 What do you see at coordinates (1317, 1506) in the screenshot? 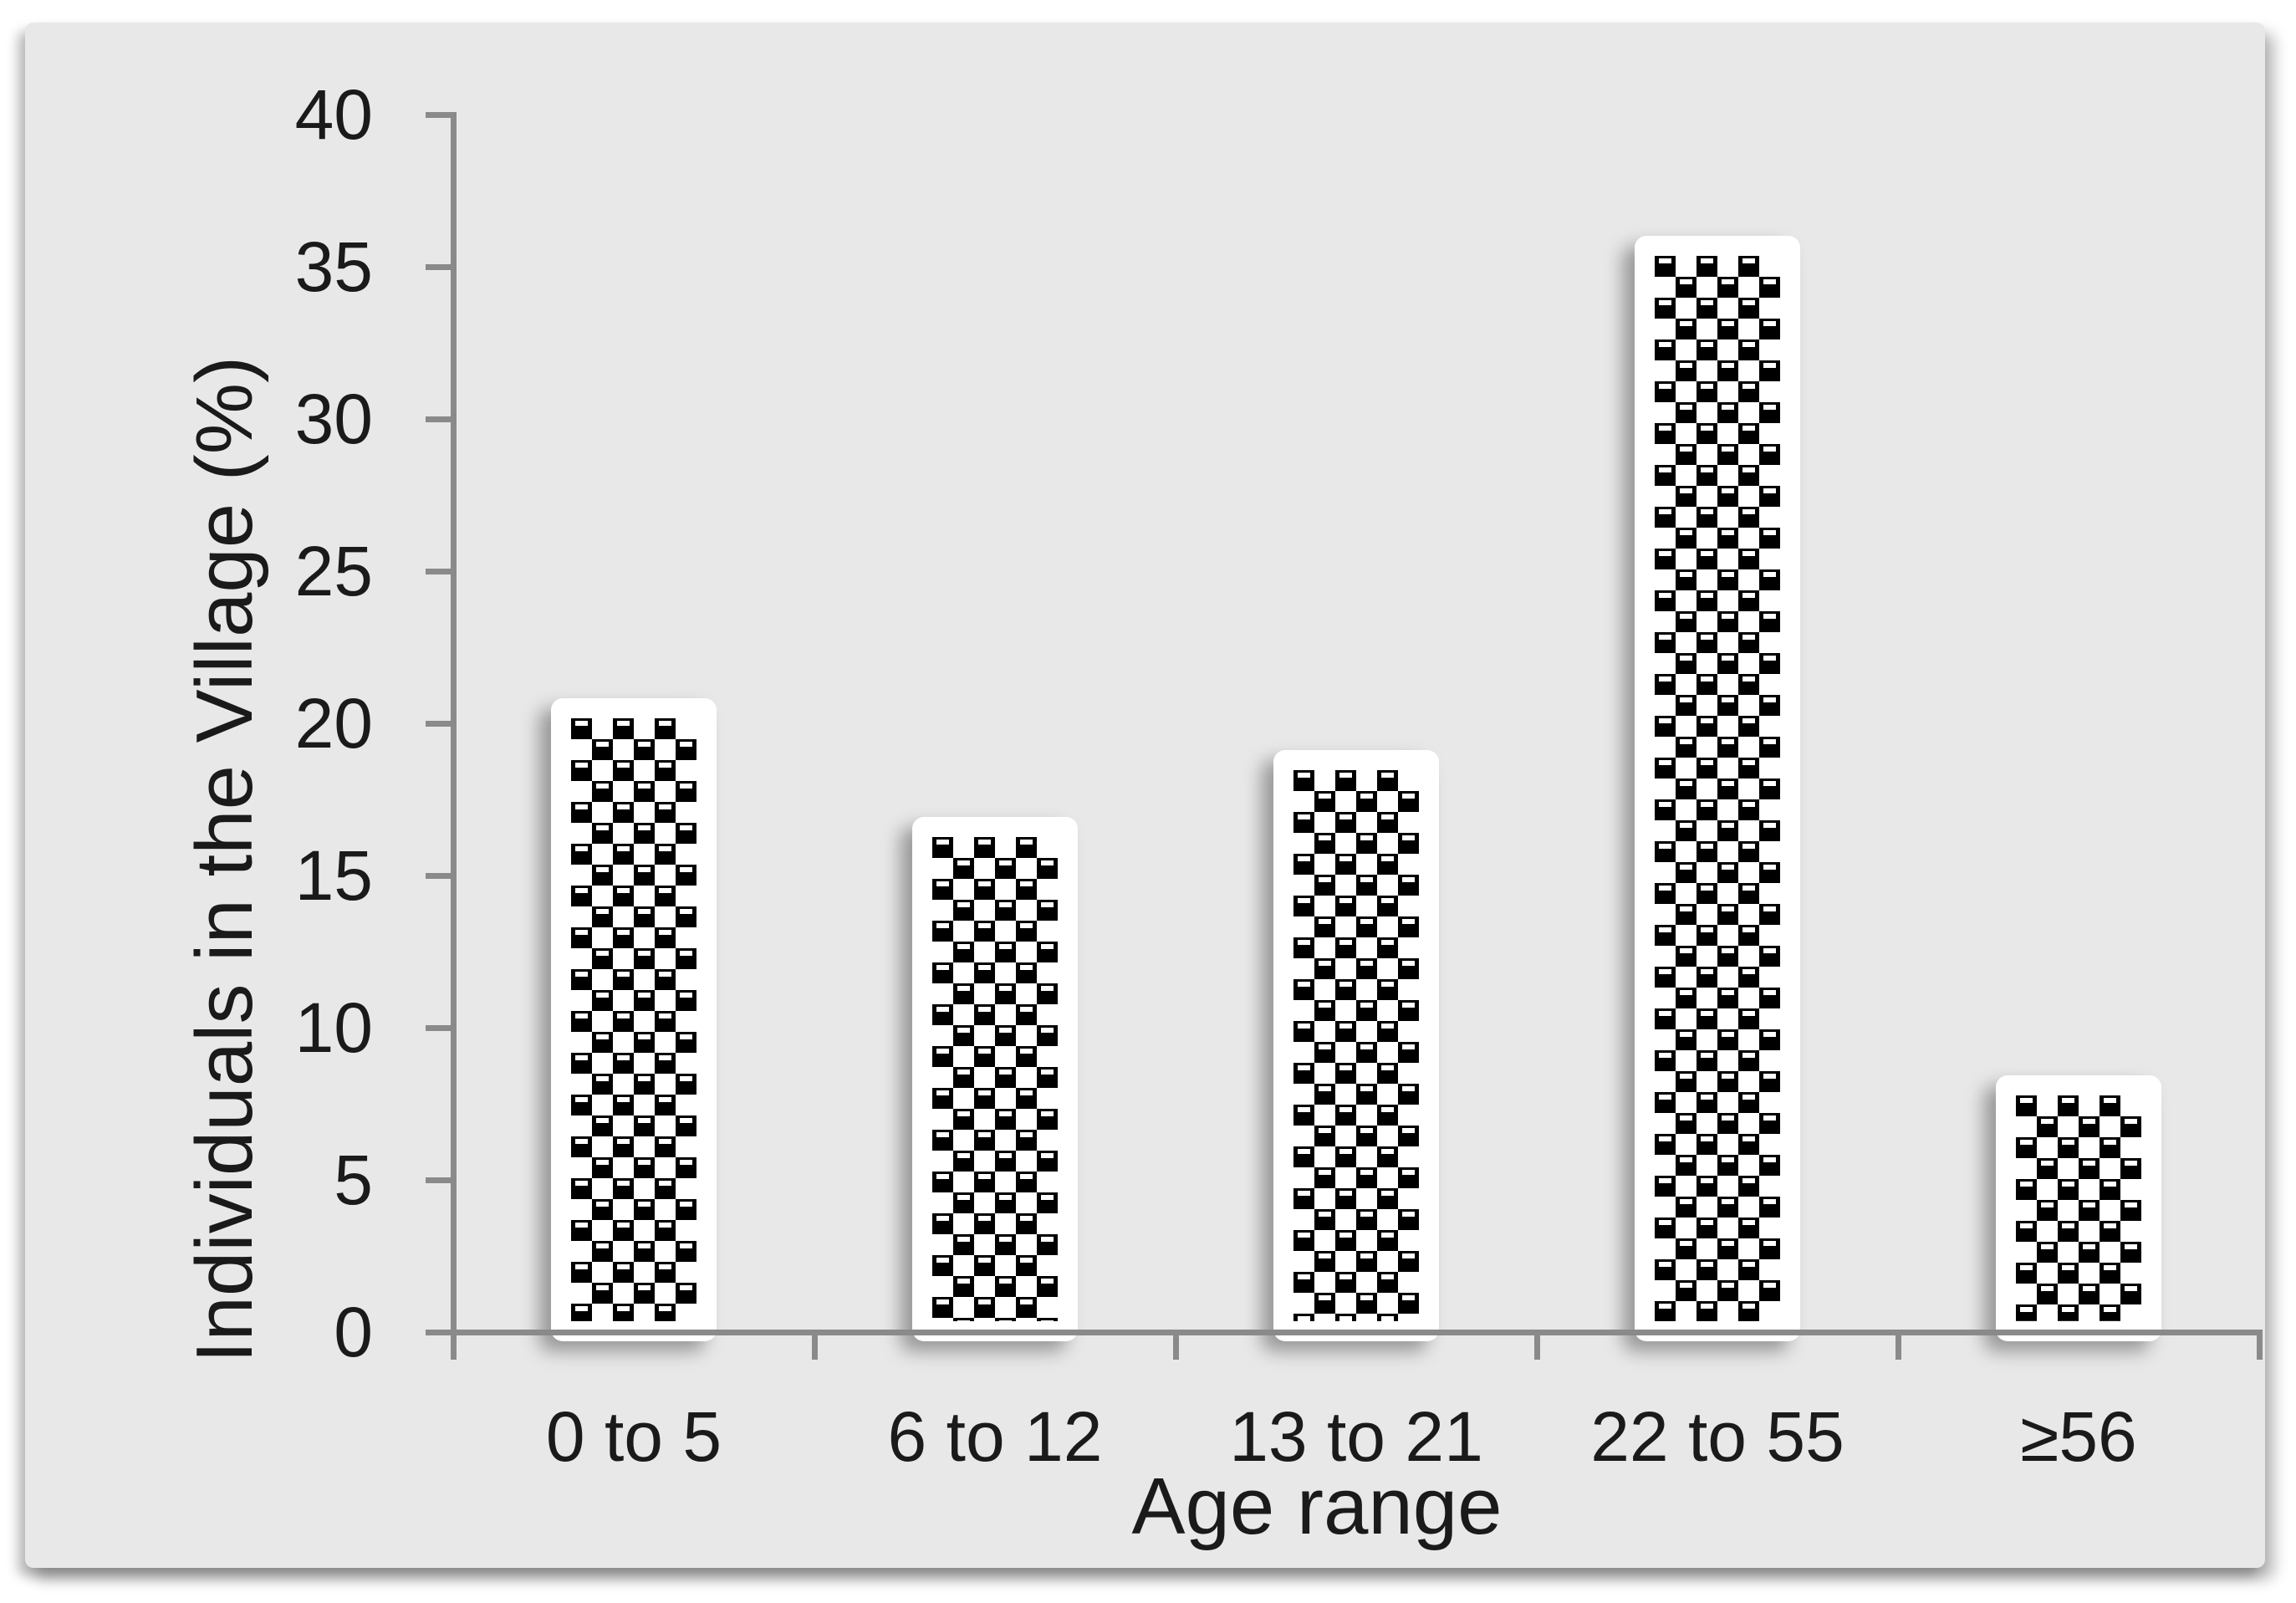
I see `x-axis-title: Age range` at bounding box center [1317, 1506].